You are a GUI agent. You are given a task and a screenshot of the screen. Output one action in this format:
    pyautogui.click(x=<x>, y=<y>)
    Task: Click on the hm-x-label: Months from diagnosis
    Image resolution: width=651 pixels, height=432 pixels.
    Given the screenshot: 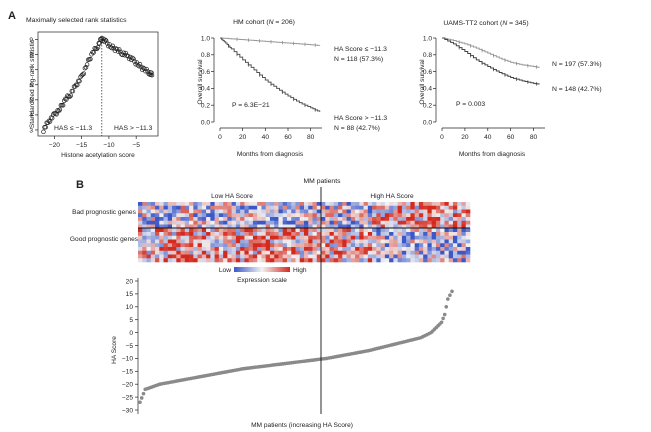 What is the action you would take?
    pyautogui.click(x=270, y=154)
    